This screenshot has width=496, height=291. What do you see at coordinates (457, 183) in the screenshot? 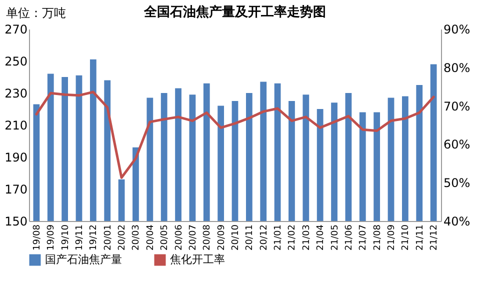
I see `y2-tick-label: 50%` at bounding box center [457, 183].